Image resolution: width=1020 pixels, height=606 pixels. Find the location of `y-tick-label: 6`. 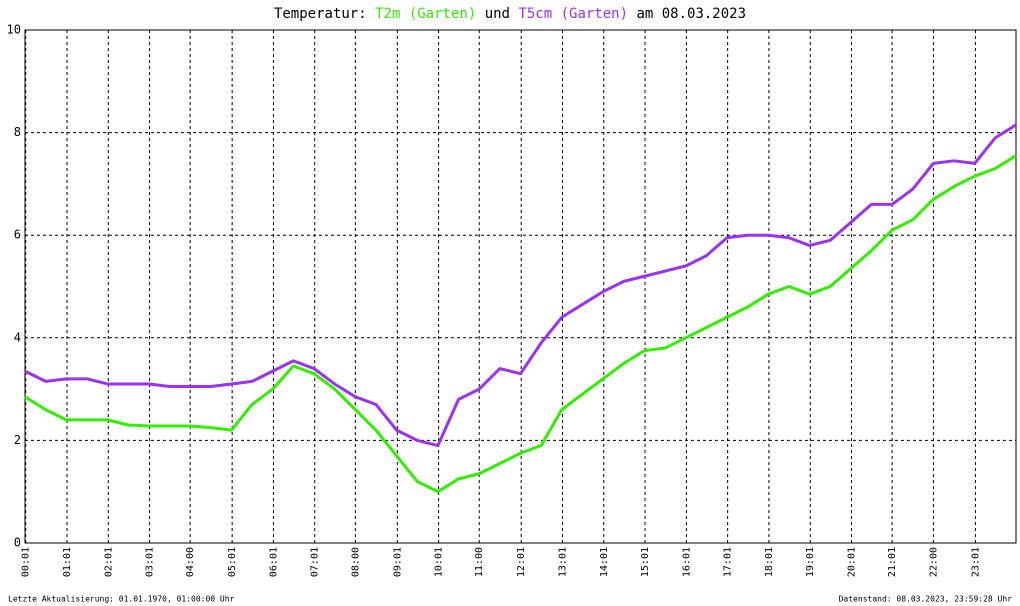

y-tick-label: 6 is located at coordinates (17, 235).